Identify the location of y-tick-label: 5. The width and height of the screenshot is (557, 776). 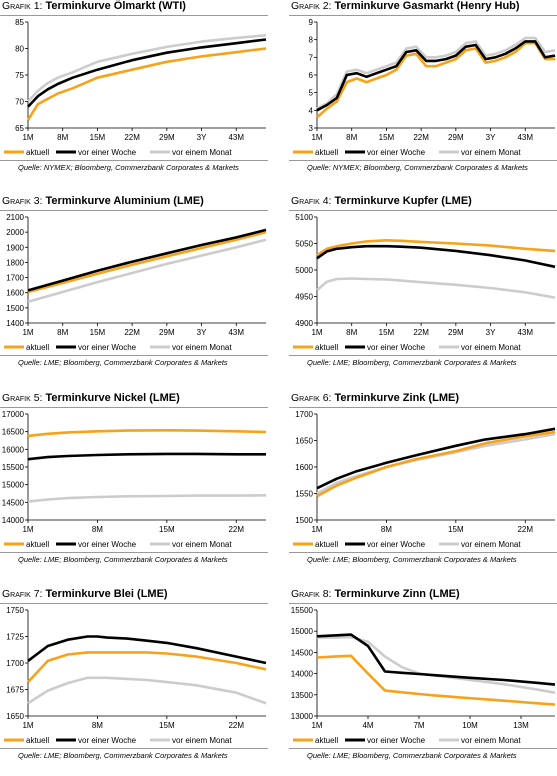
(311, 93).